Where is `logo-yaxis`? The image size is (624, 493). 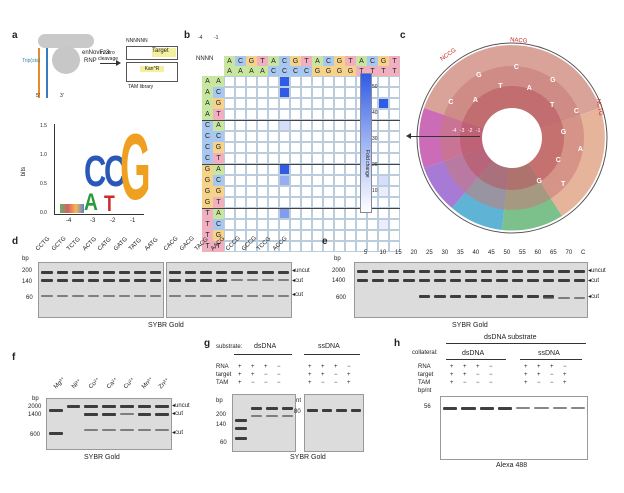 logo-yaxis is located at coordinates (54, 169).